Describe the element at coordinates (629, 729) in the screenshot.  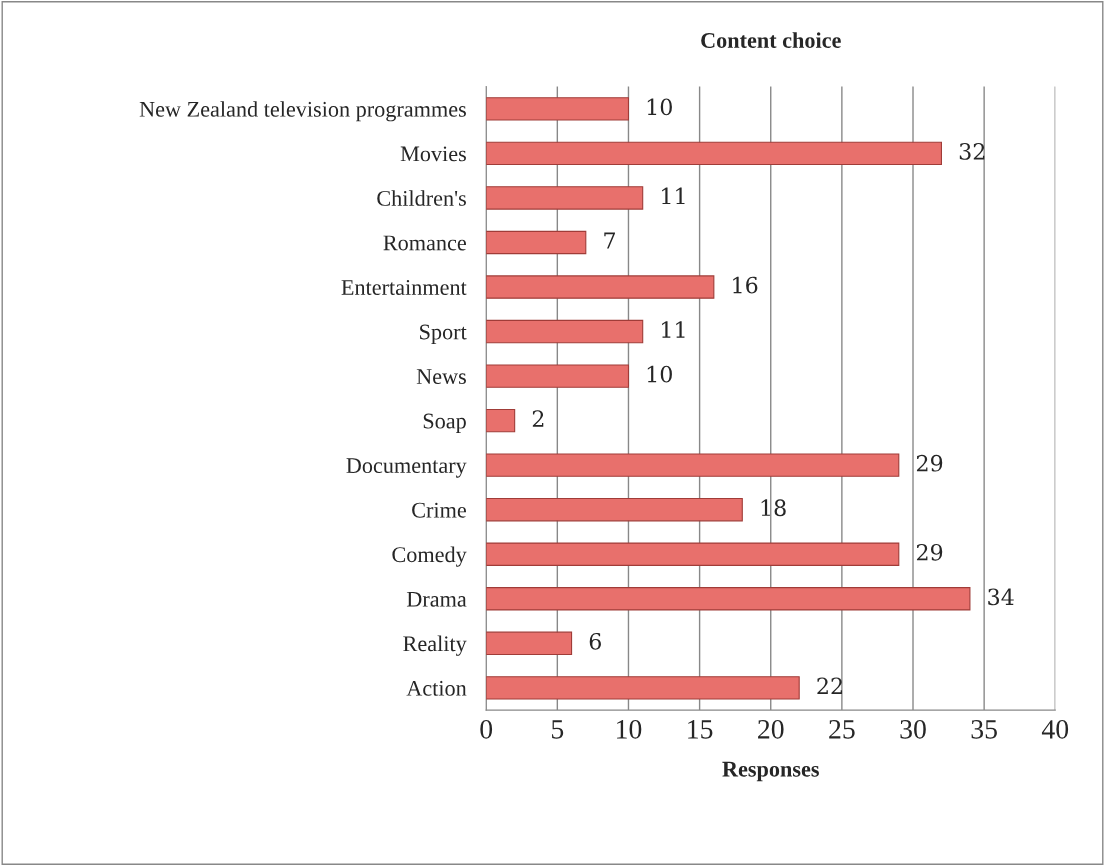
I see `x-tick-label: 10` at that location.